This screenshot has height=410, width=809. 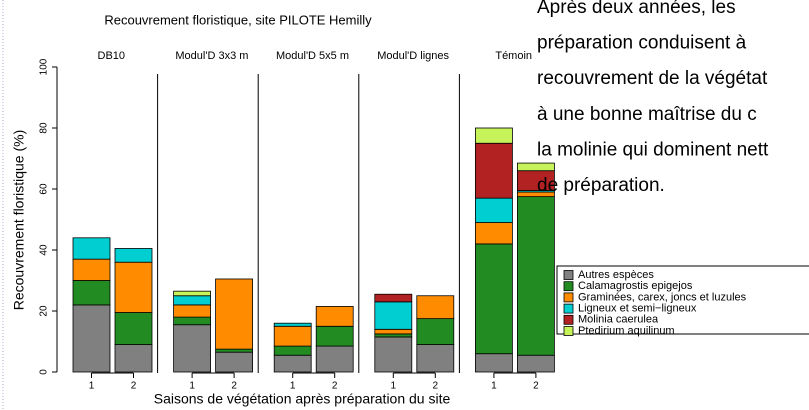 I want to click on panel-title: Modul'D lignes, so click(x=413, y=56).